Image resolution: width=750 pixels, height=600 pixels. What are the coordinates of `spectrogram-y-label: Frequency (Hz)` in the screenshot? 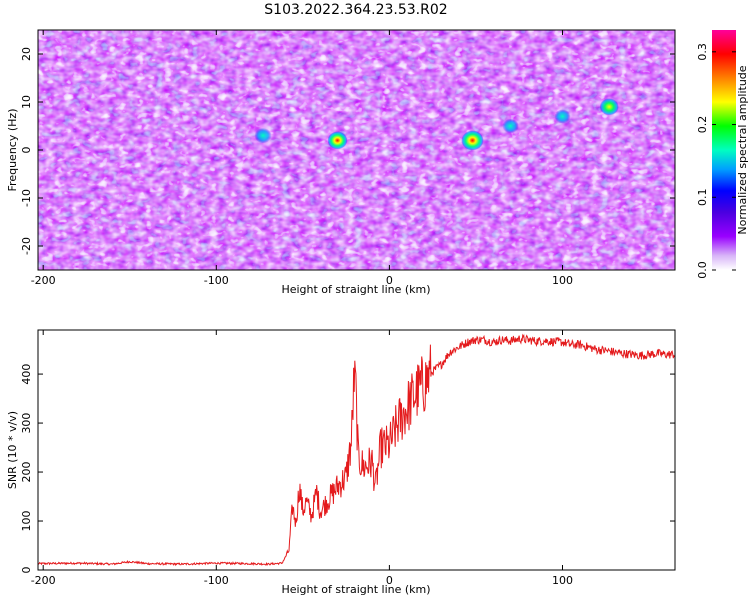 It's located at (12, 150).